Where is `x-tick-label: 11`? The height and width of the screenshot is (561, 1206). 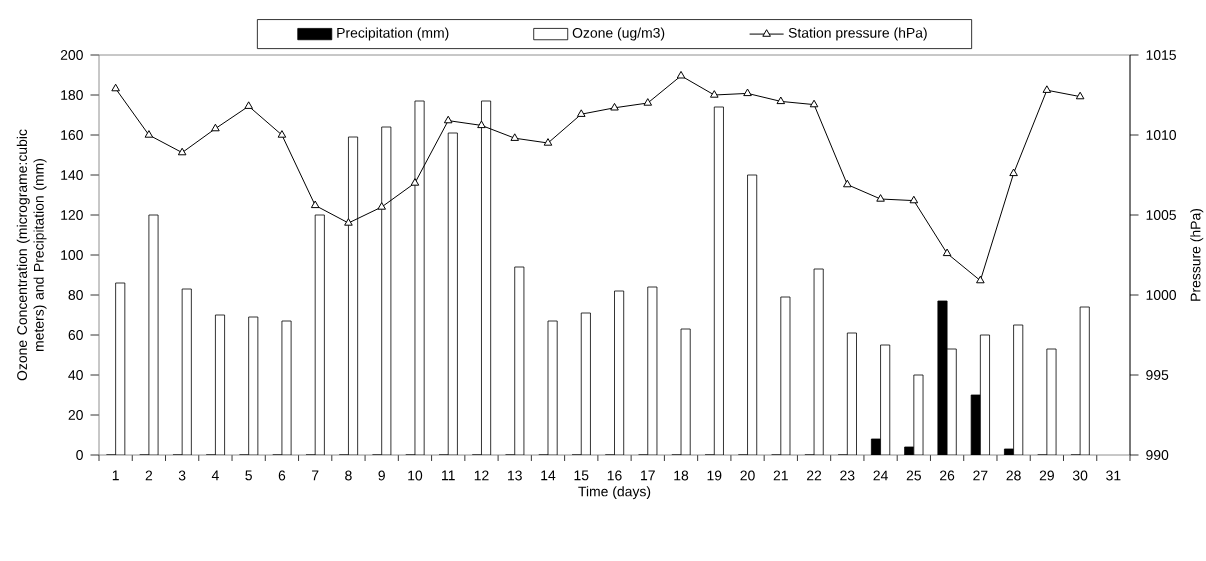
x-tick-label: 11 is located at coordinates (448, 475).